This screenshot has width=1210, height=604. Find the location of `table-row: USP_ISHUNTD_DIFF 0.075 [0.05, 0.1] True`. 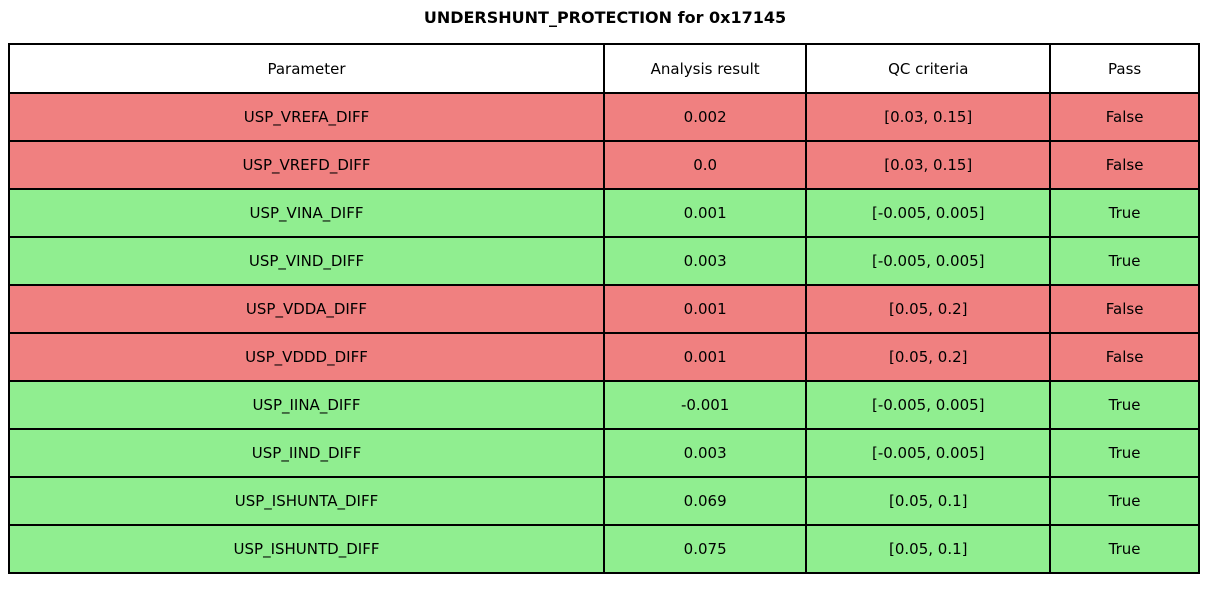

table-row: USP_ISHUNTD_DIFF 0.075 [0.05, 0.1] True is located at coordinates (604, 549).